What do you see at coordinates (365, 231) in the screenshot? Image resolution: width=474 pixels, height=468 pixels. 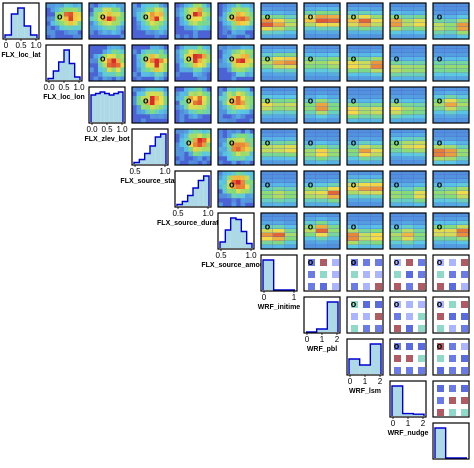 I see `density-panel-FLX_source_amount-WRF_lsm: o` at bounding box center [365, 231].